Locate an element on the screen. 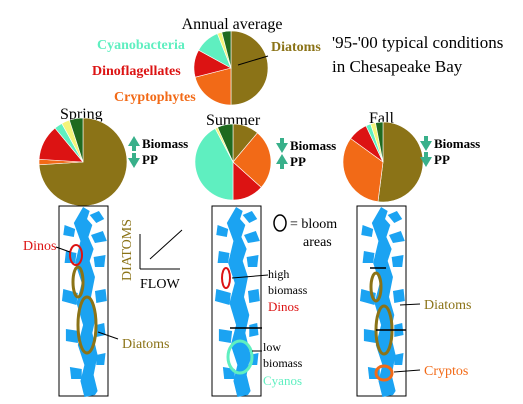  fall-slice-cryptophytes is located at coordinates (363, 170).